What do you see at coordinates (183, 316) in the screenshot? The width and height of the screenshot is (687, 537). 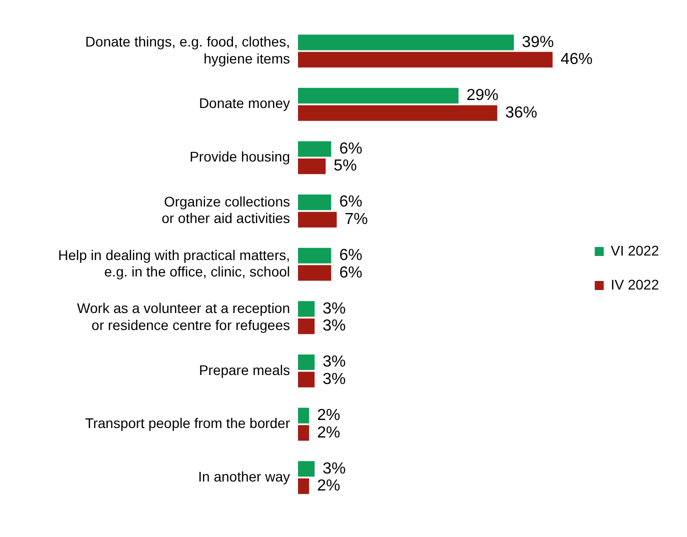 I see `y-tick-label: Work as a volunteer at a reception or residence centre for refugees` at bounding box center [183, 316].